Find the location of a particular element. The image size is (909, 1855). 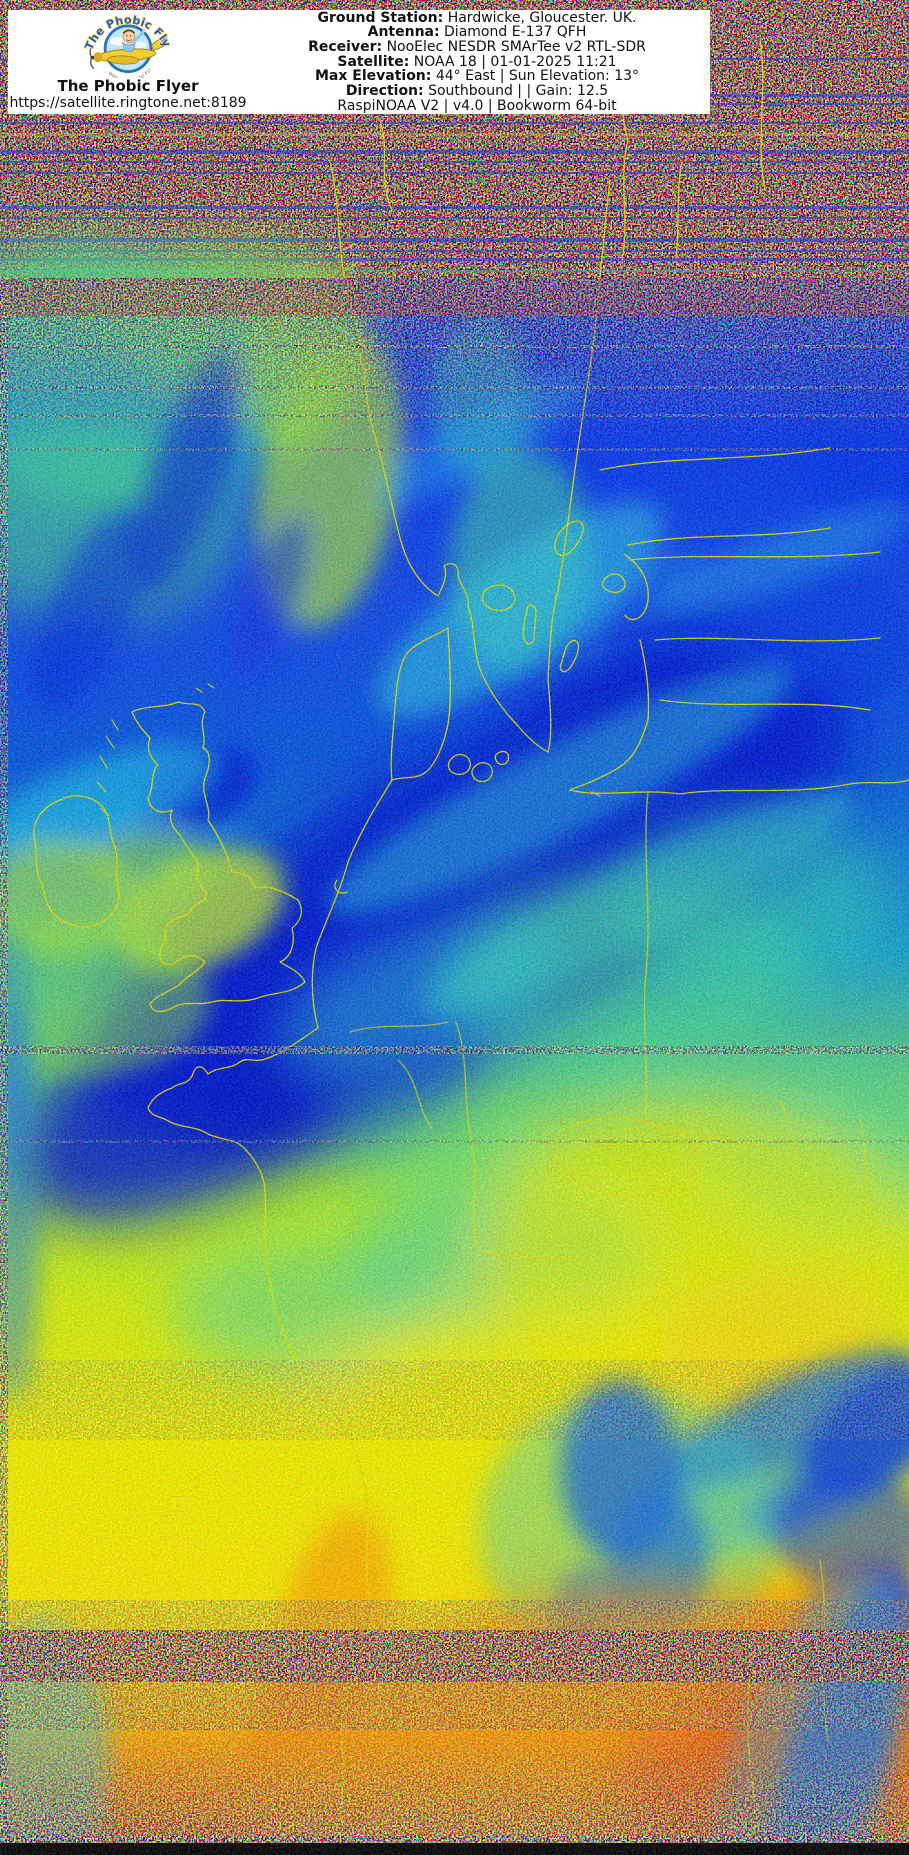

station-title: The Phobic Flyer is located at coordinates (128, 86).